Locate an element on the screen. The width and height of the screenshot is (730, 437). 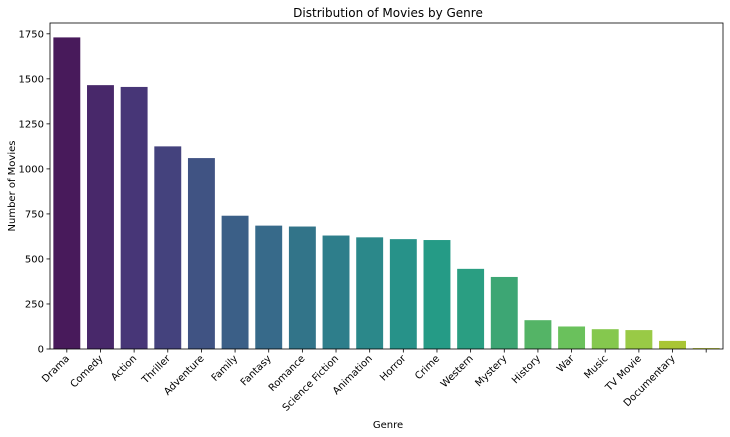
bar-science-fiction is located at coordinates (336, 292).